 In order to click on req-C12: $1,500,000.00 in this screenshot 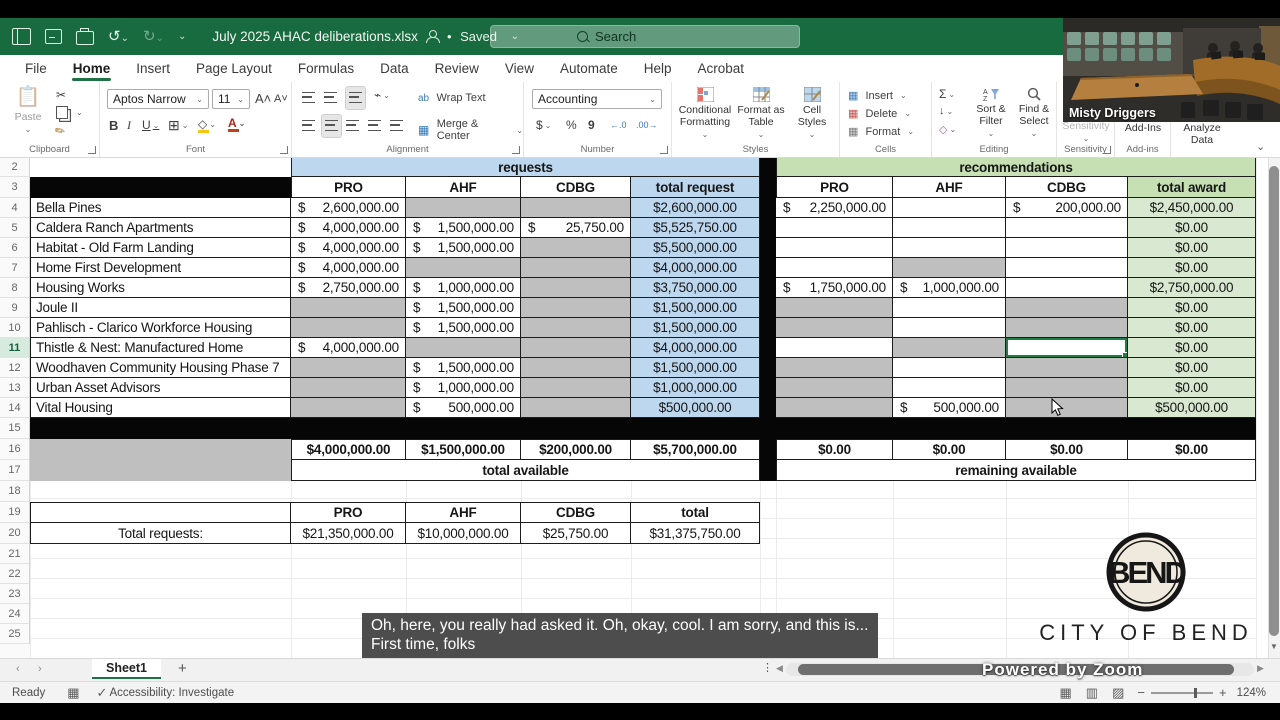, I will do `click(463, 368)`.